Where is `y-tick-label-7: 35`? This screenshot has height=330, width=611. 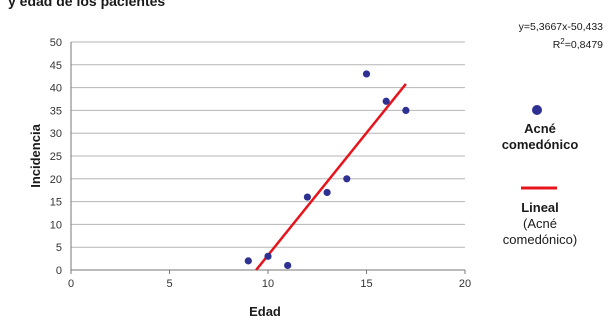
y-tick-label-7: 35 is located at coordinates (56, 111).